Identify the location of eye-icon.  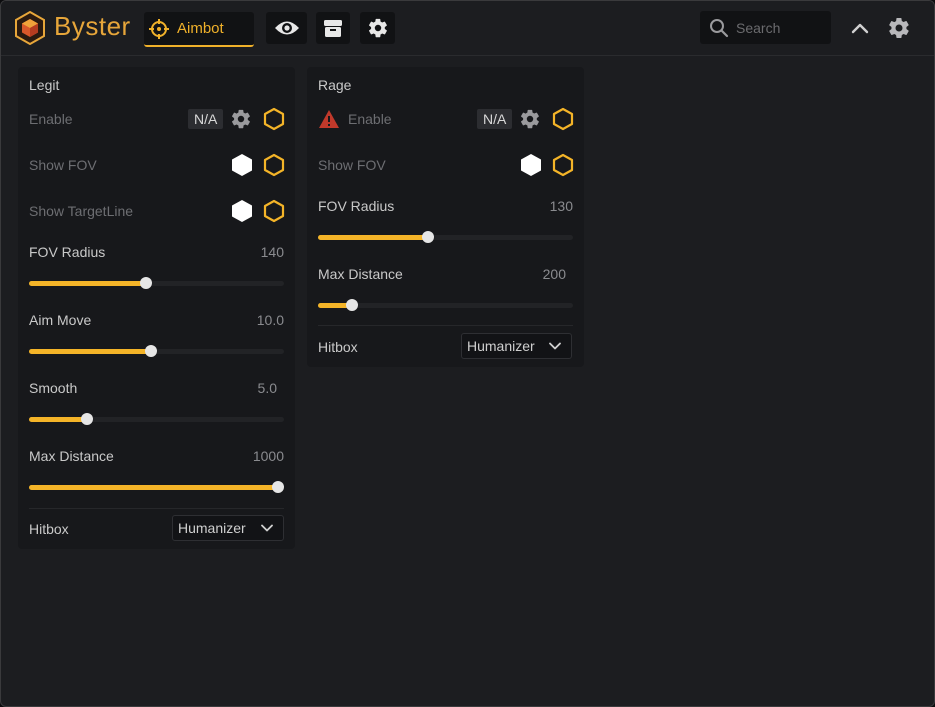
(286, 28).